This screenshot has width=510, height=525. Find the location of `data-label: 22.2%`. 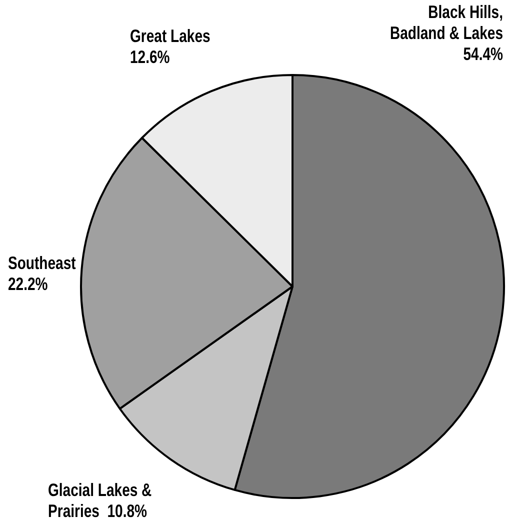

data-label: 22.2% is located at coordinates (28, 284).